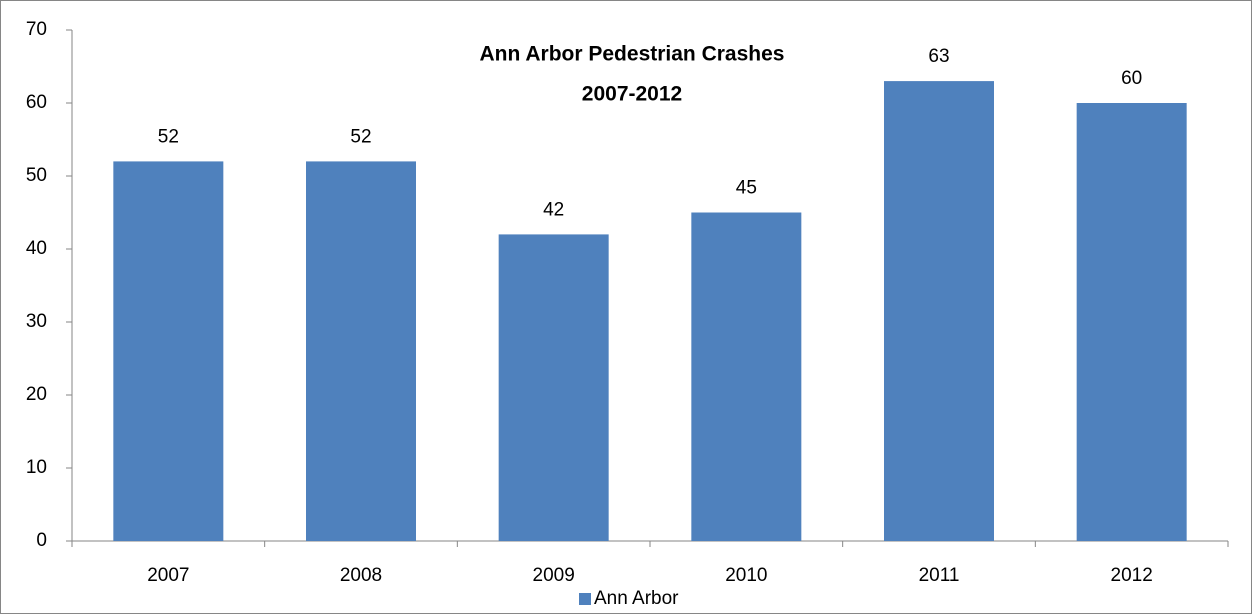 This screenshot has height=614, width=1252. What do you see at coordinates (1132, 575) in the screenshot?
I see `x-tick-label: 2012` at bounding box center [1132, 575].